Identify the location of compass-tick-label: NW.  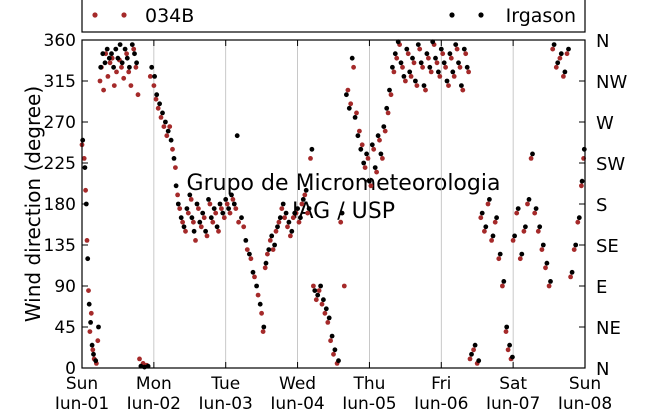
(611, 82).